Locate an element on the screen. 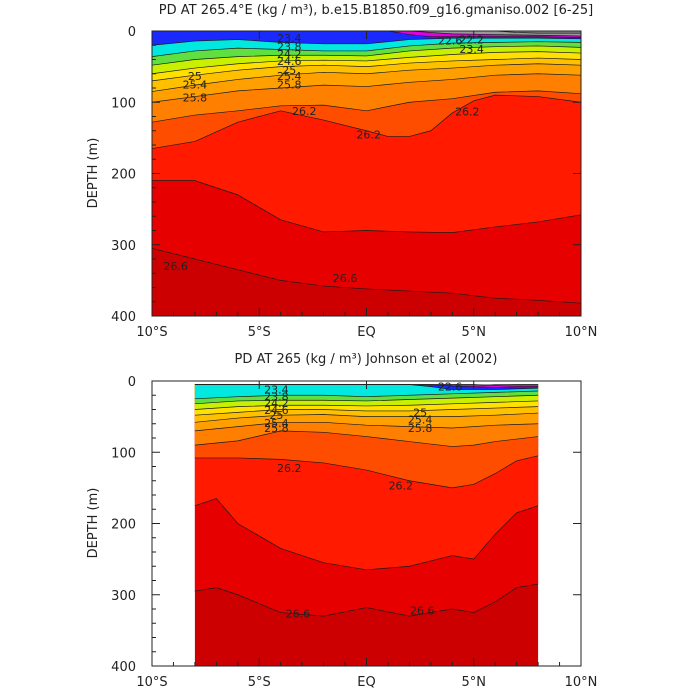 The image size is (700, 700). panel-bottom-ylabel: DEPTH (m) is located at coordinates (93, 523).